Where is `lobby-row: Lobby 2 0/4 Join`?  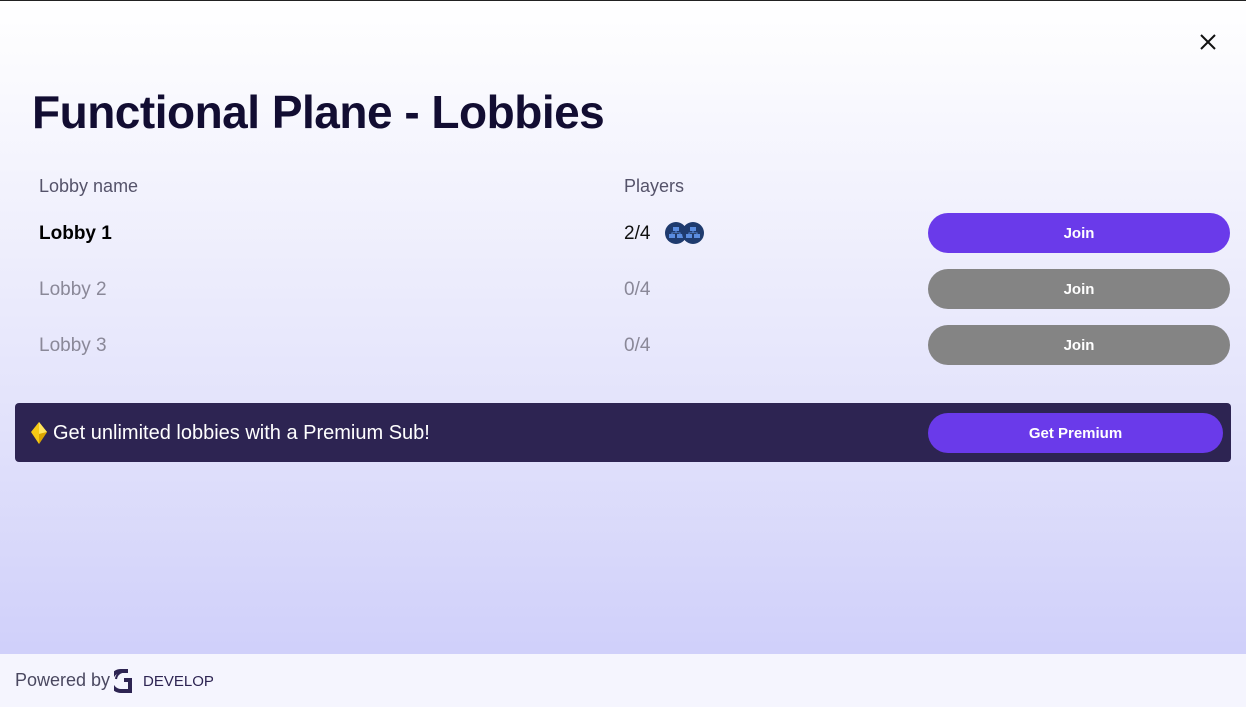
lobby-row: Lobby 2 0/4 Join is located at coordinates (623, 289).